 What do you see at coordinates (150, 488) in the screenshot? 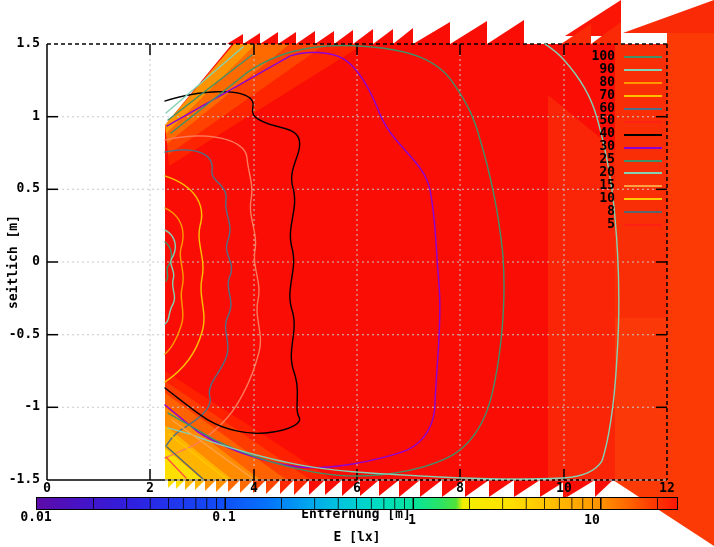
I see `x-tick-label: 2` at bounding box center [150, 488].